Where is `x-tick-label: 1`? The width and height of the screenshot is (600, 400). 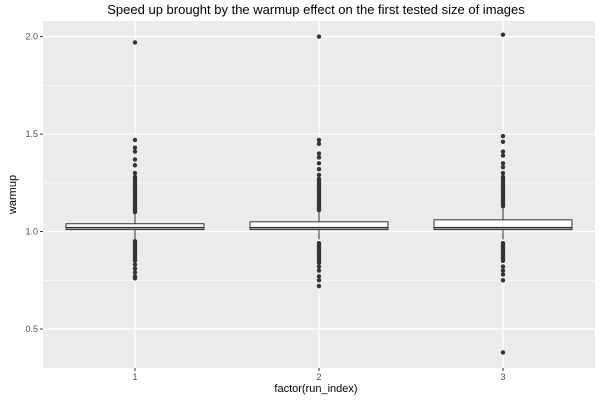 x-tick-label: 1 is located at coordinates (134, 377).